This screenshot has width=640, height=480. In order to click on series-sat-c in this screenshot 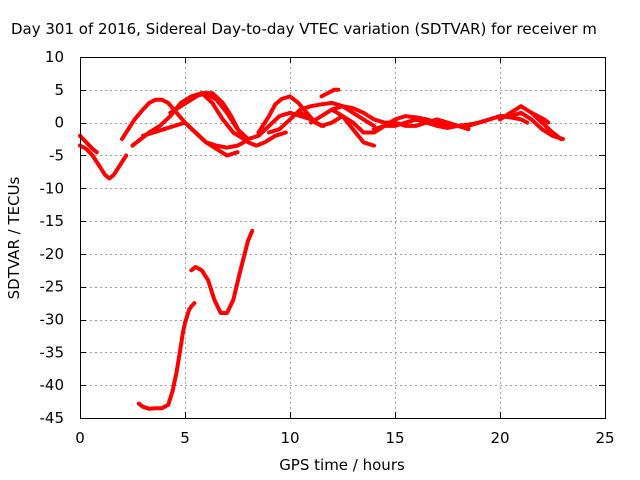, I will do `click(183, 123)`.